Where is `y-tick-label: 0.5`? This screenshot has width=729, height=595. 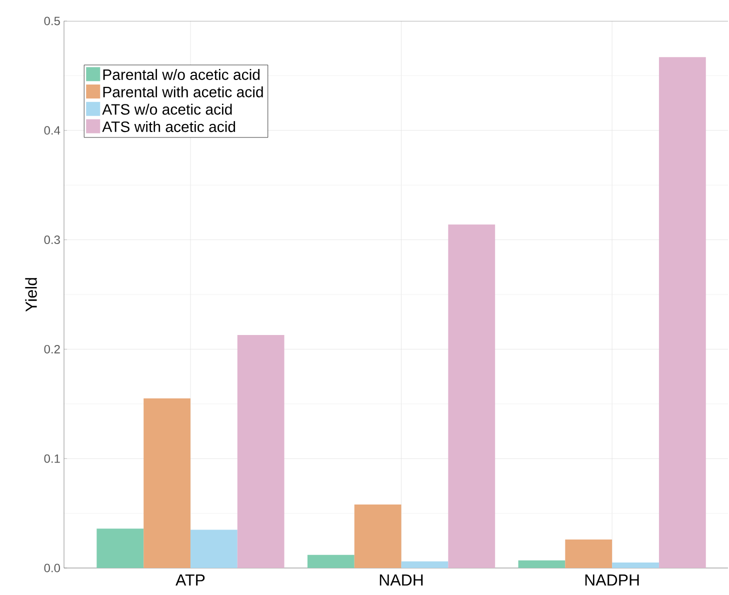 y-tick-label: 0.5 is located at coordinates (52, 21).